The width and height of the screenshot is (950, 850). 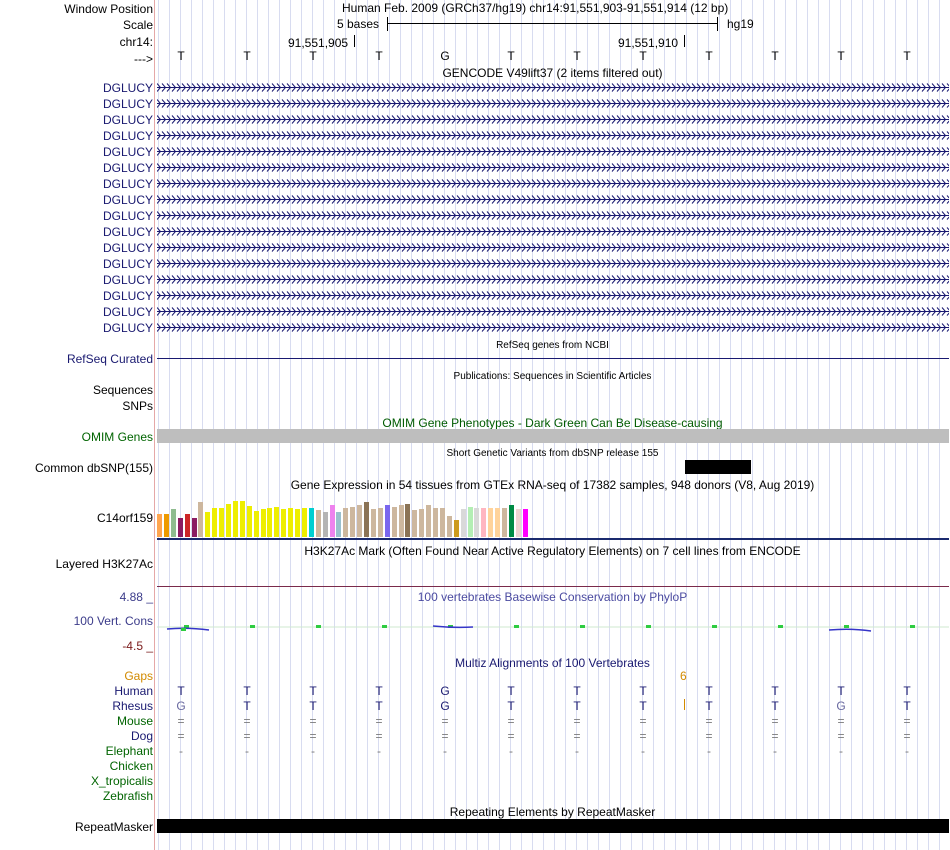 I want to click on gtex-bar-chart, so click(x=357, y=514).